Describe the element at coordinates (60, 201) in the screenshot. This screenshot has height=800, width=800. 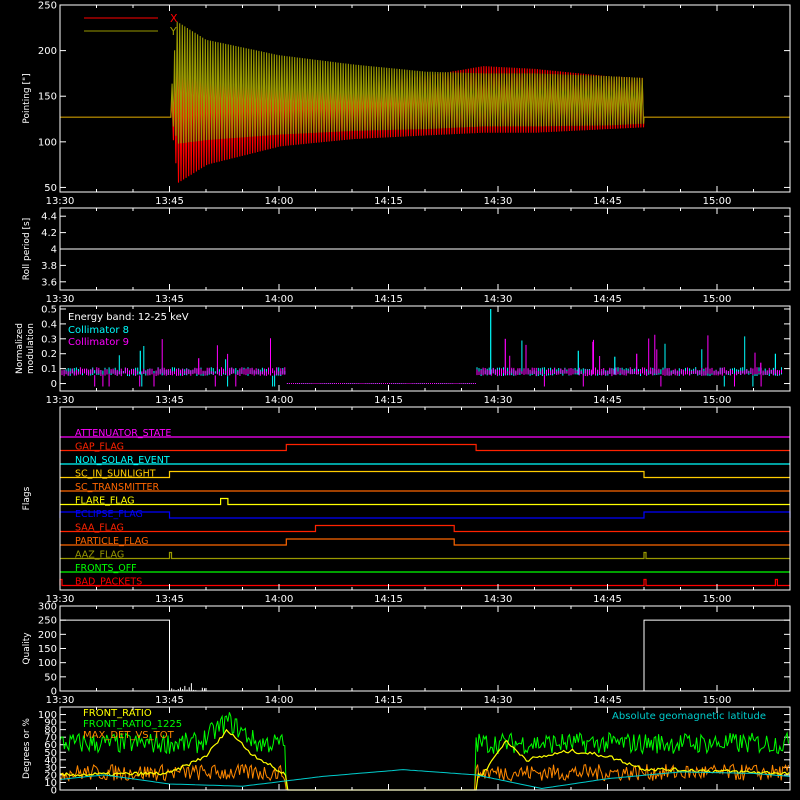
I see `pointing-xtick-label: 13:30` at that location.